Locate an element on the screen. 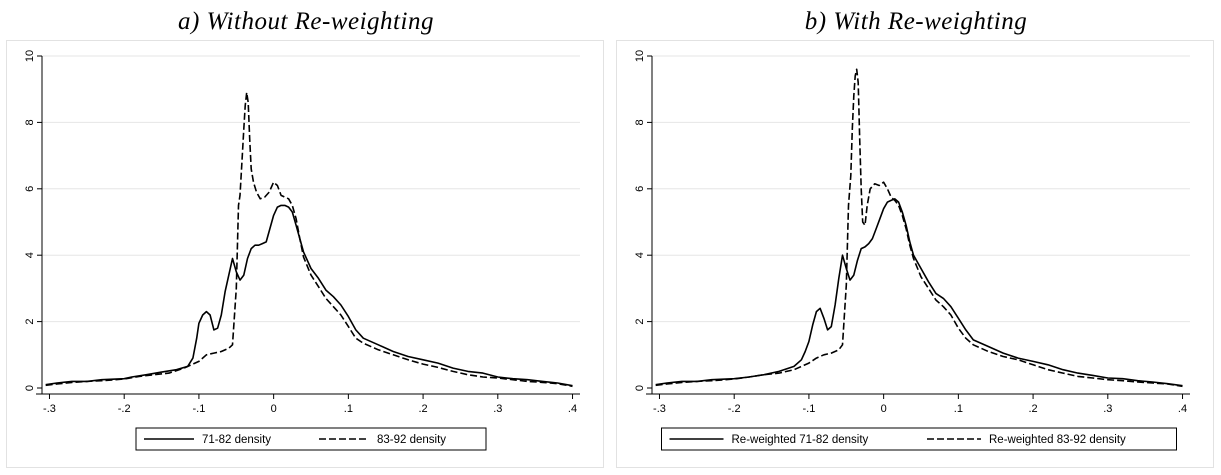 Image resolution: width=1221 pixels, height=475 pixels. panel-title: b) With Re-weighting is located at coordinates (916, 21).